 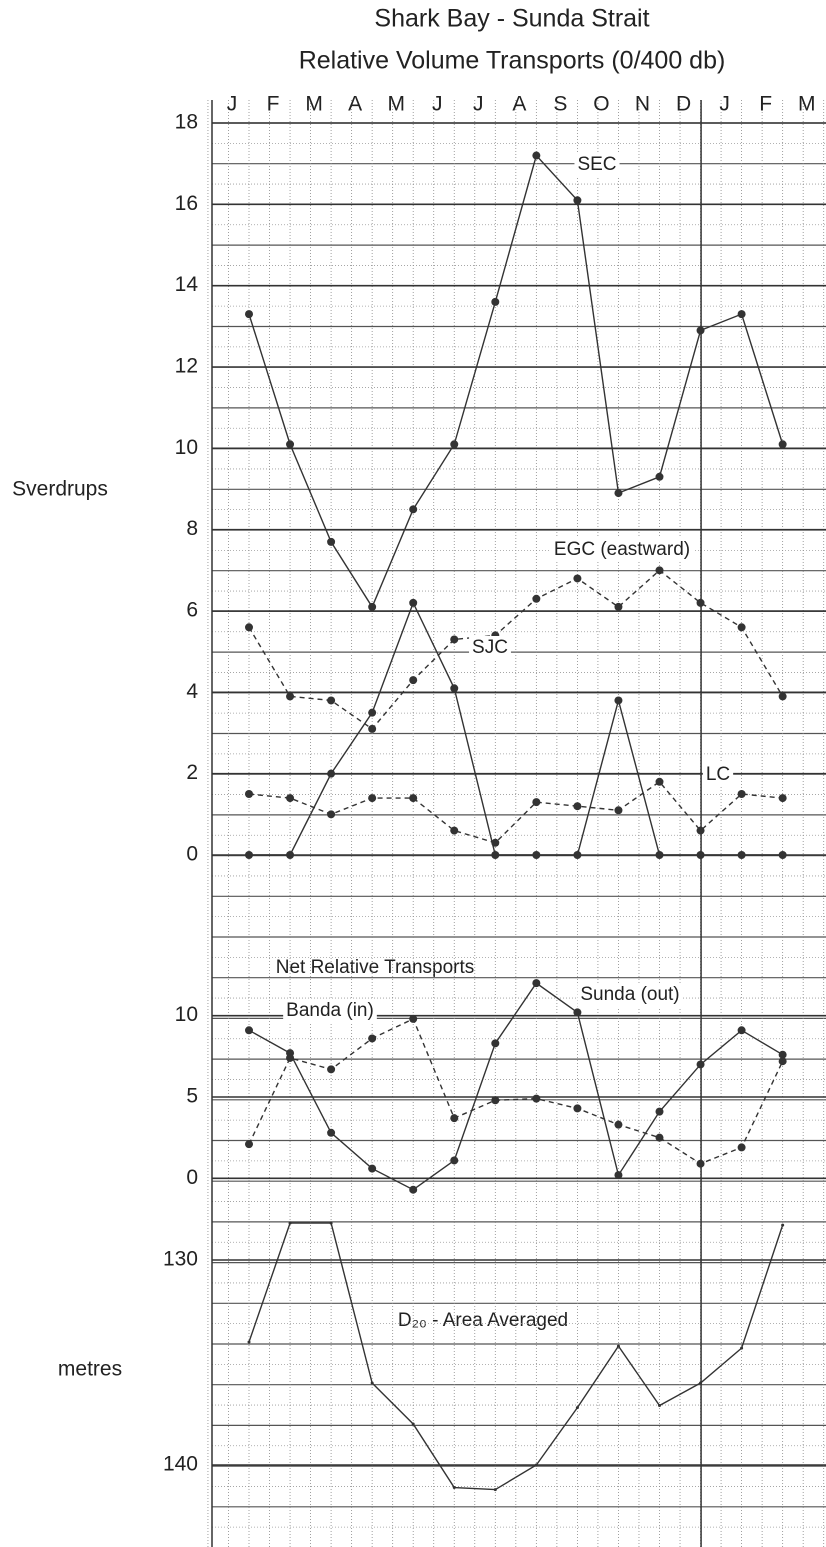 What do you see at coordinates (187, 284) in the screenshot?
I see `y-tick-label: 14` at bounding box center [187, 284].